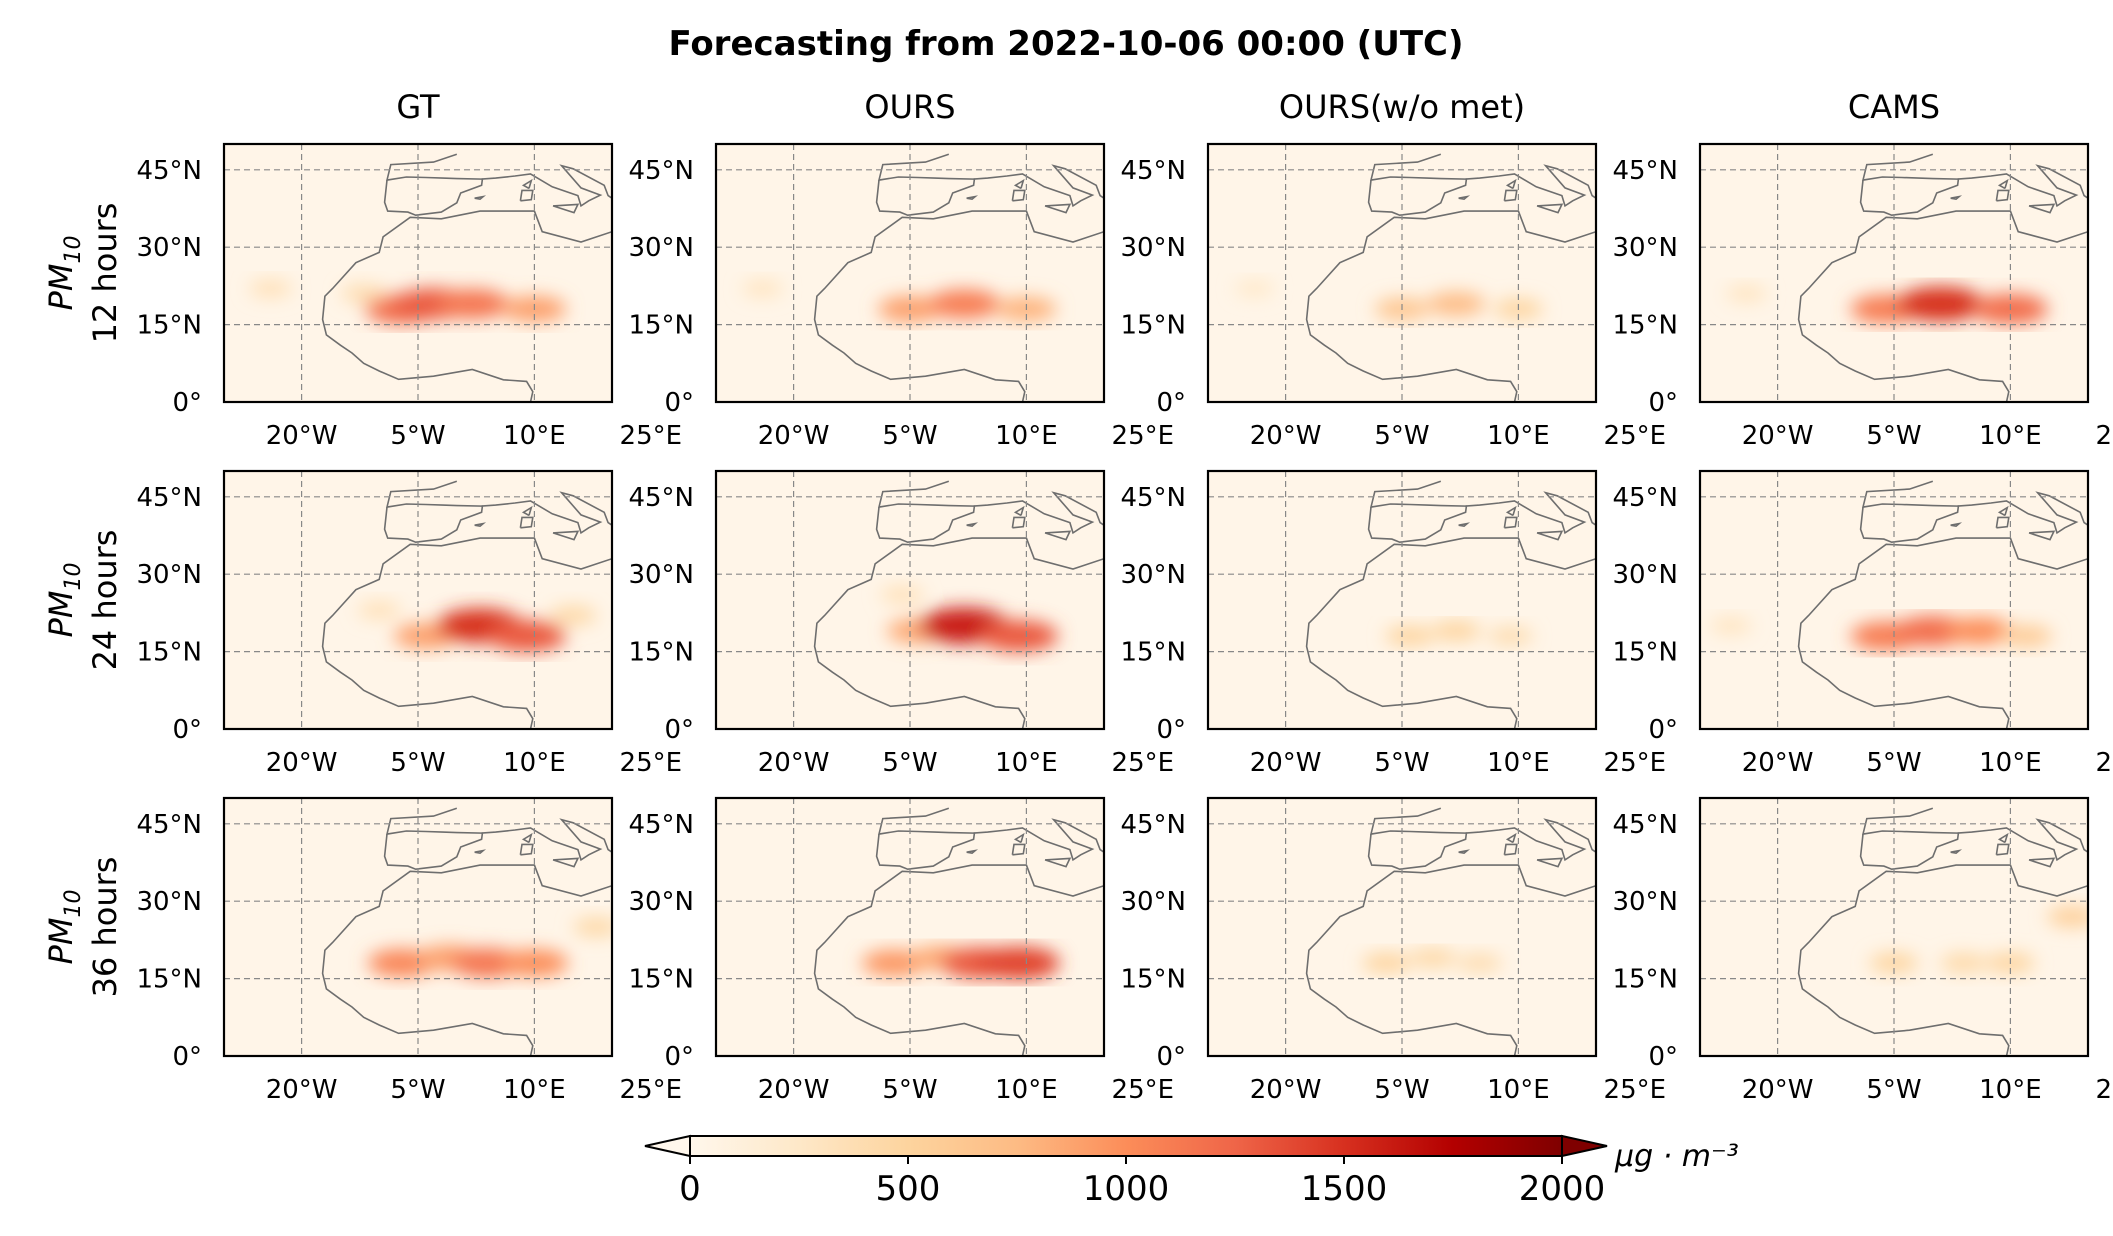 The width and height of the screenshot is (2113, 1236). What do you see at coordinates (105, 927) in the screenshot?
I see `row-label-lead-time: 36 hours` at bounding box center [105, 927].